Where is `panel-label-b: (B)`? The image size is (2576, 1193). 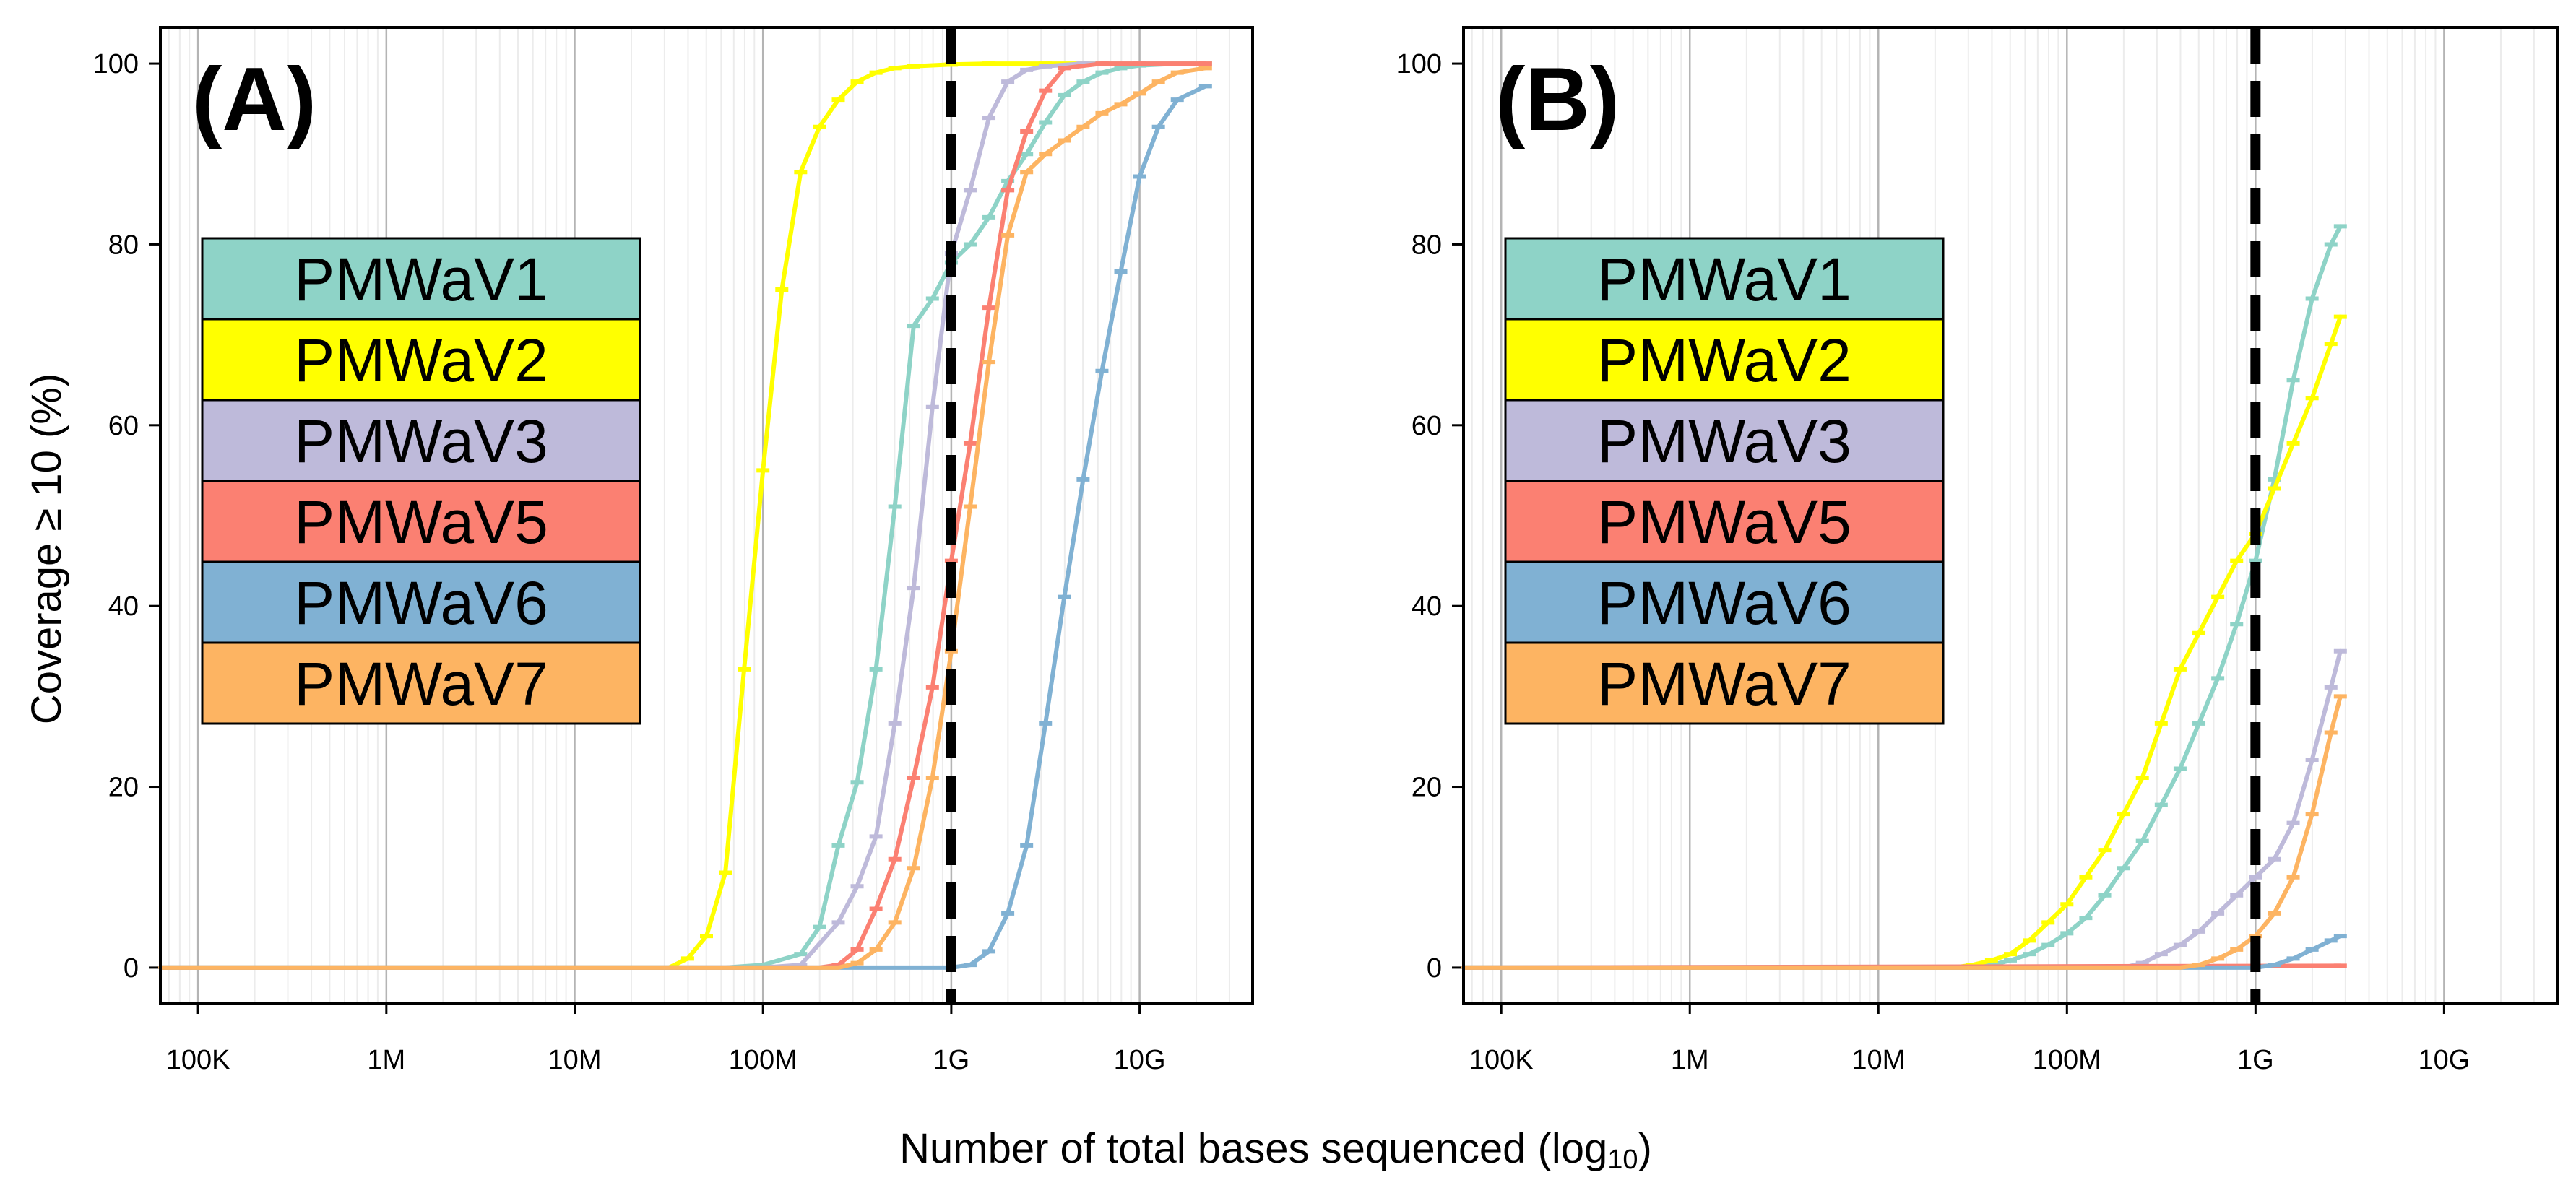 panel-label-b: (B) is located at coordinates (1557, 99).